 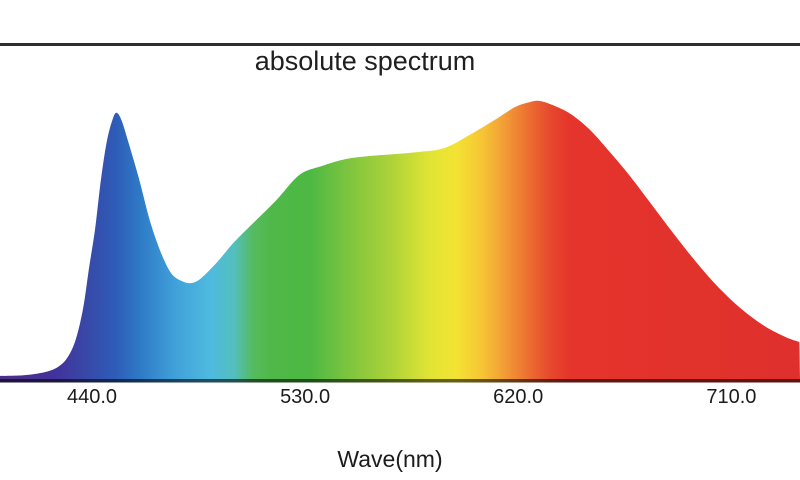 I want to click on x-tick-label: 440.0, so click(x=92, y=397).